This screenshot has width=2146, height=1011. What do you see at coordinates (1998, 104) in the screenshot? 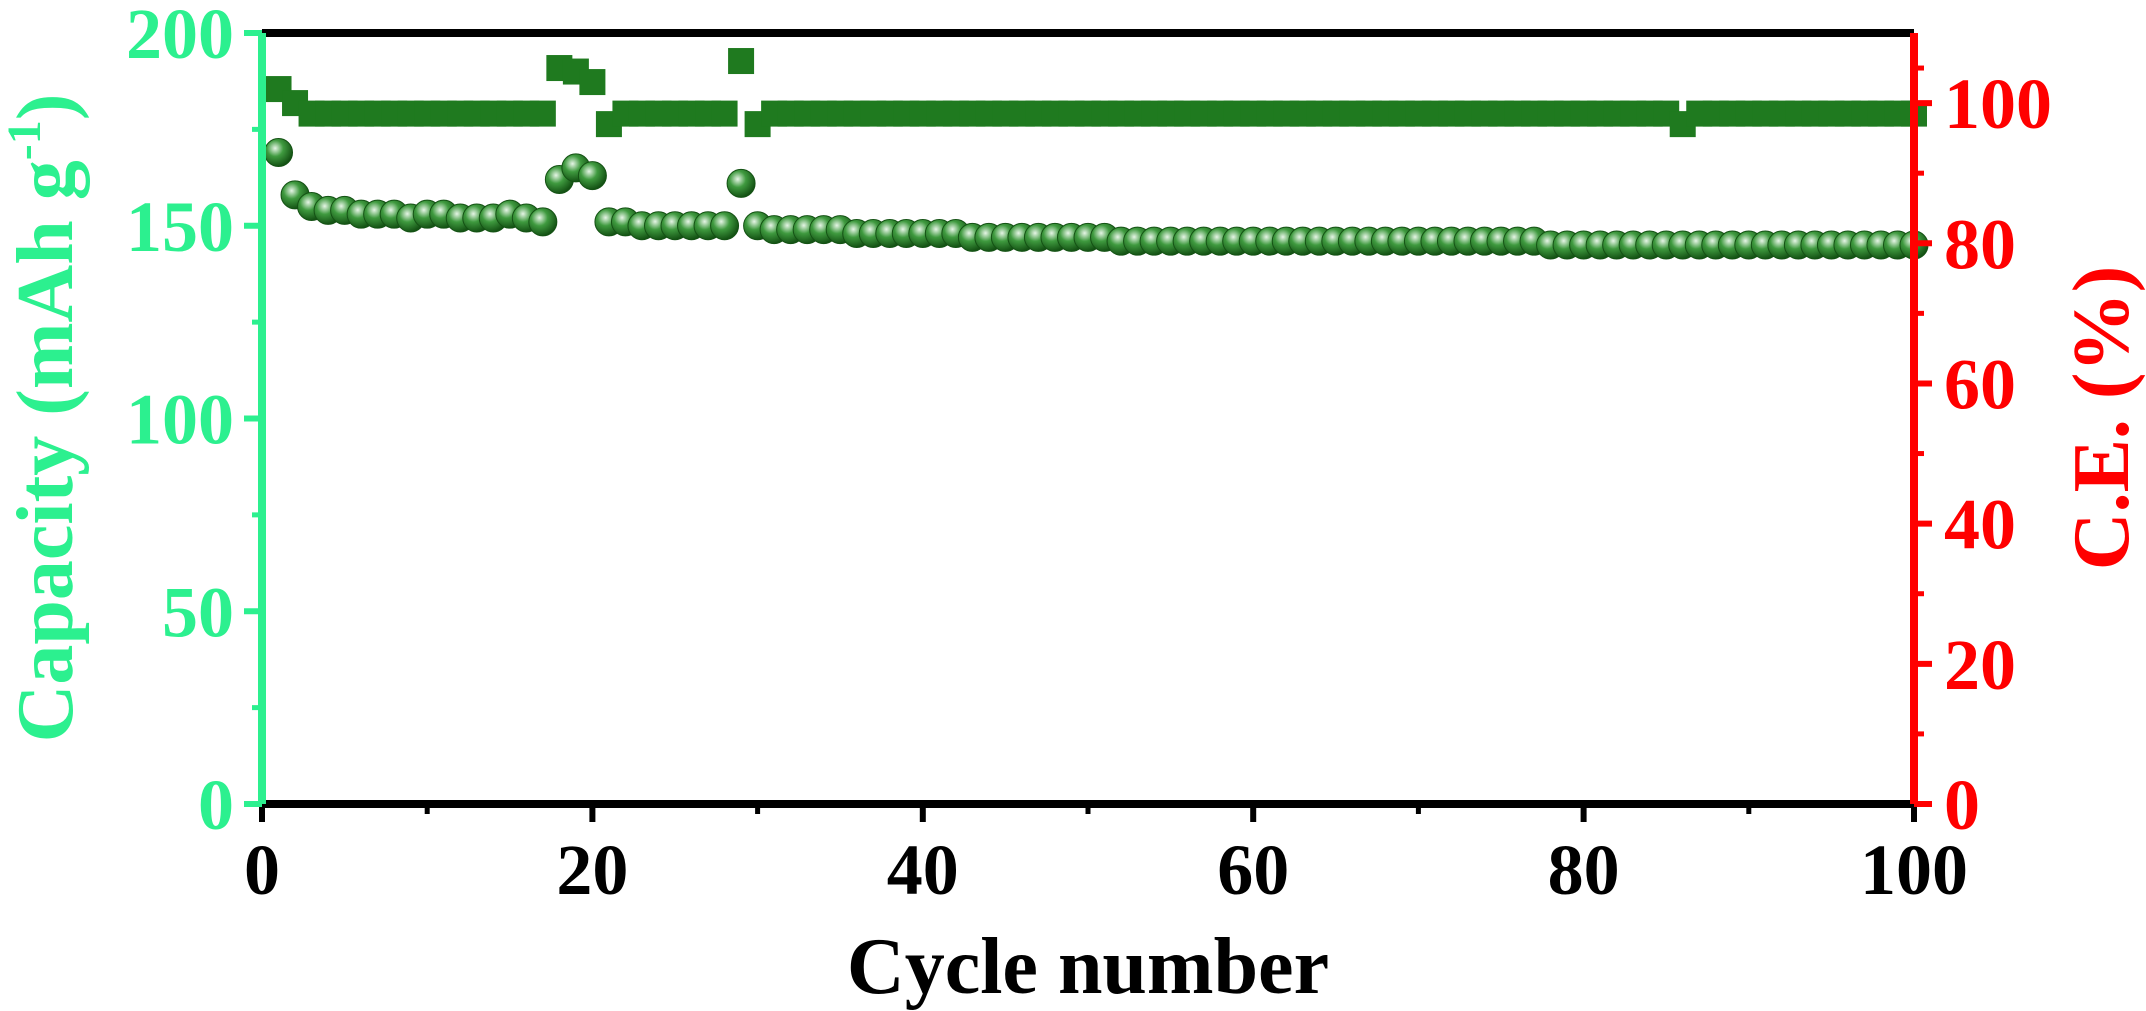
I see `right-tick-label: 100` at bounding box center [1998, 104].